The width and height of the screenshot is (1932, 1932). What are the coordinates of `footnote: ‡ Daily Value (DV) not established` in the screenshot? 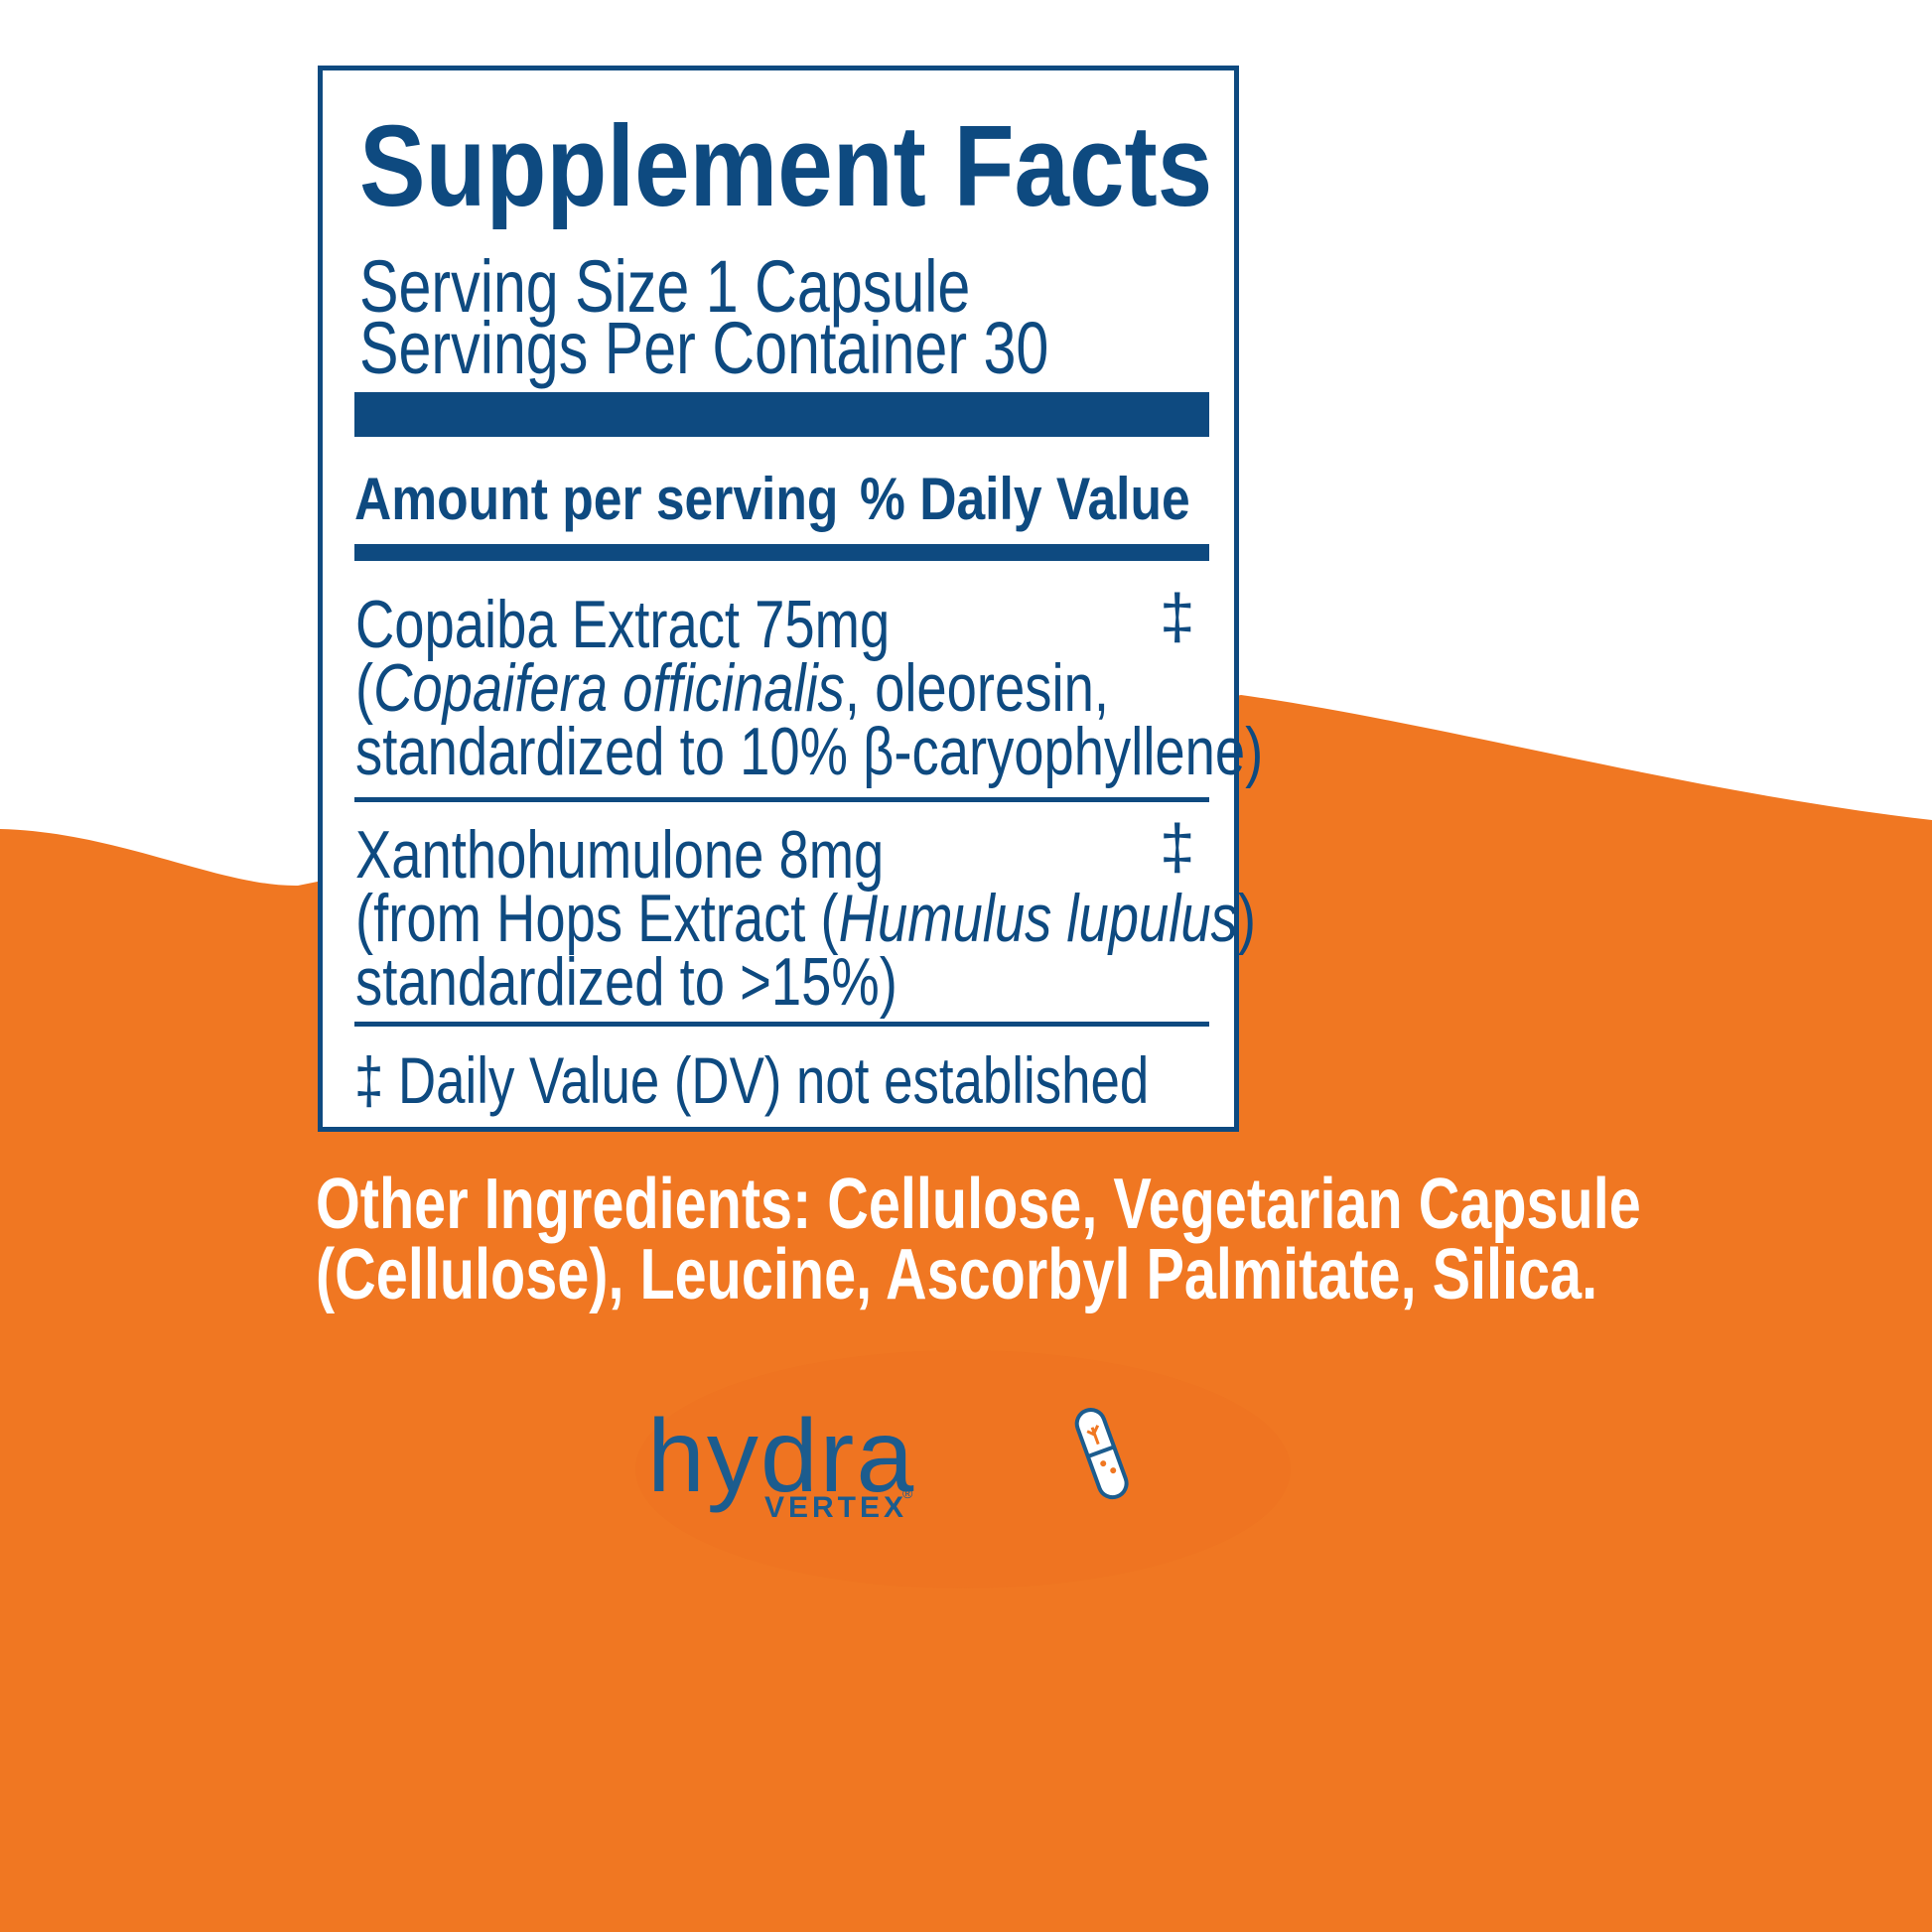 It's located at (752, 1080).